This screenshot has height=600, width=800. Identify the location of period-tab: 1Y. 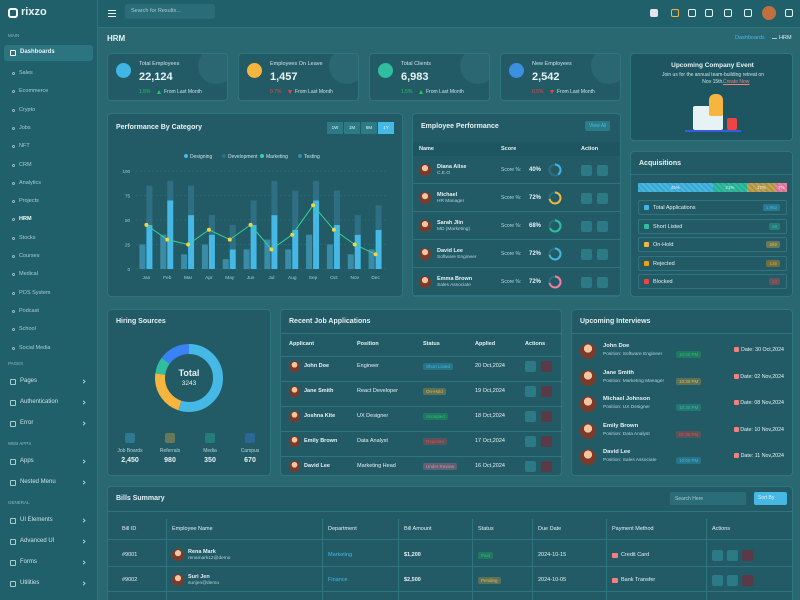
(386, 128).